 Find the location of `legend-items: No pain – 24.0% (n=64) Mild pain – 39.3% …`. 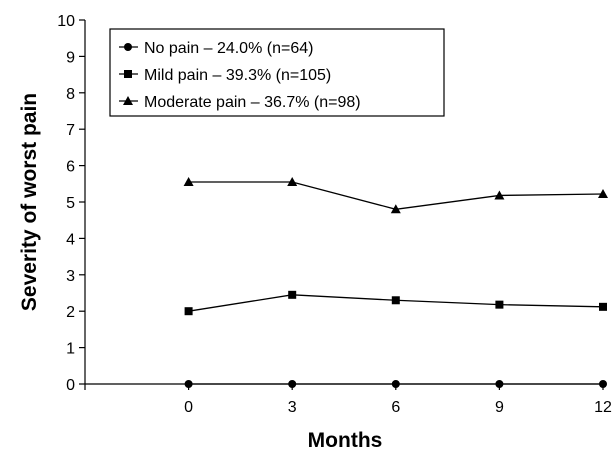

legend-items: No pain – 24.0% (n=64) Mild pain – 39.3% … is located at coordinates (240, 75).